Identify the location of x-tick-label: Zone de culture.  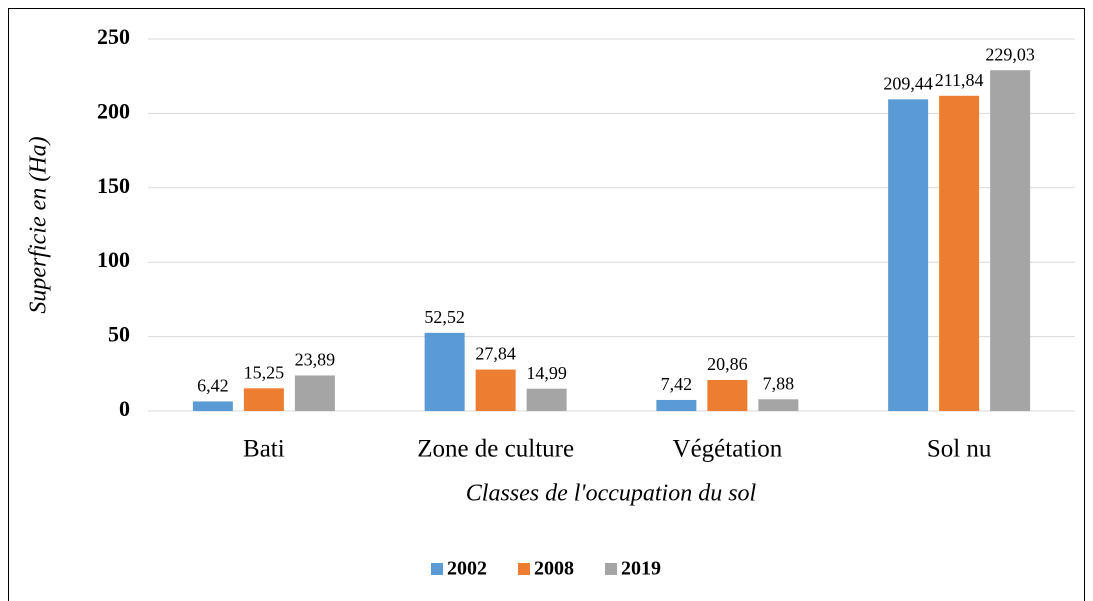
(495, 449).